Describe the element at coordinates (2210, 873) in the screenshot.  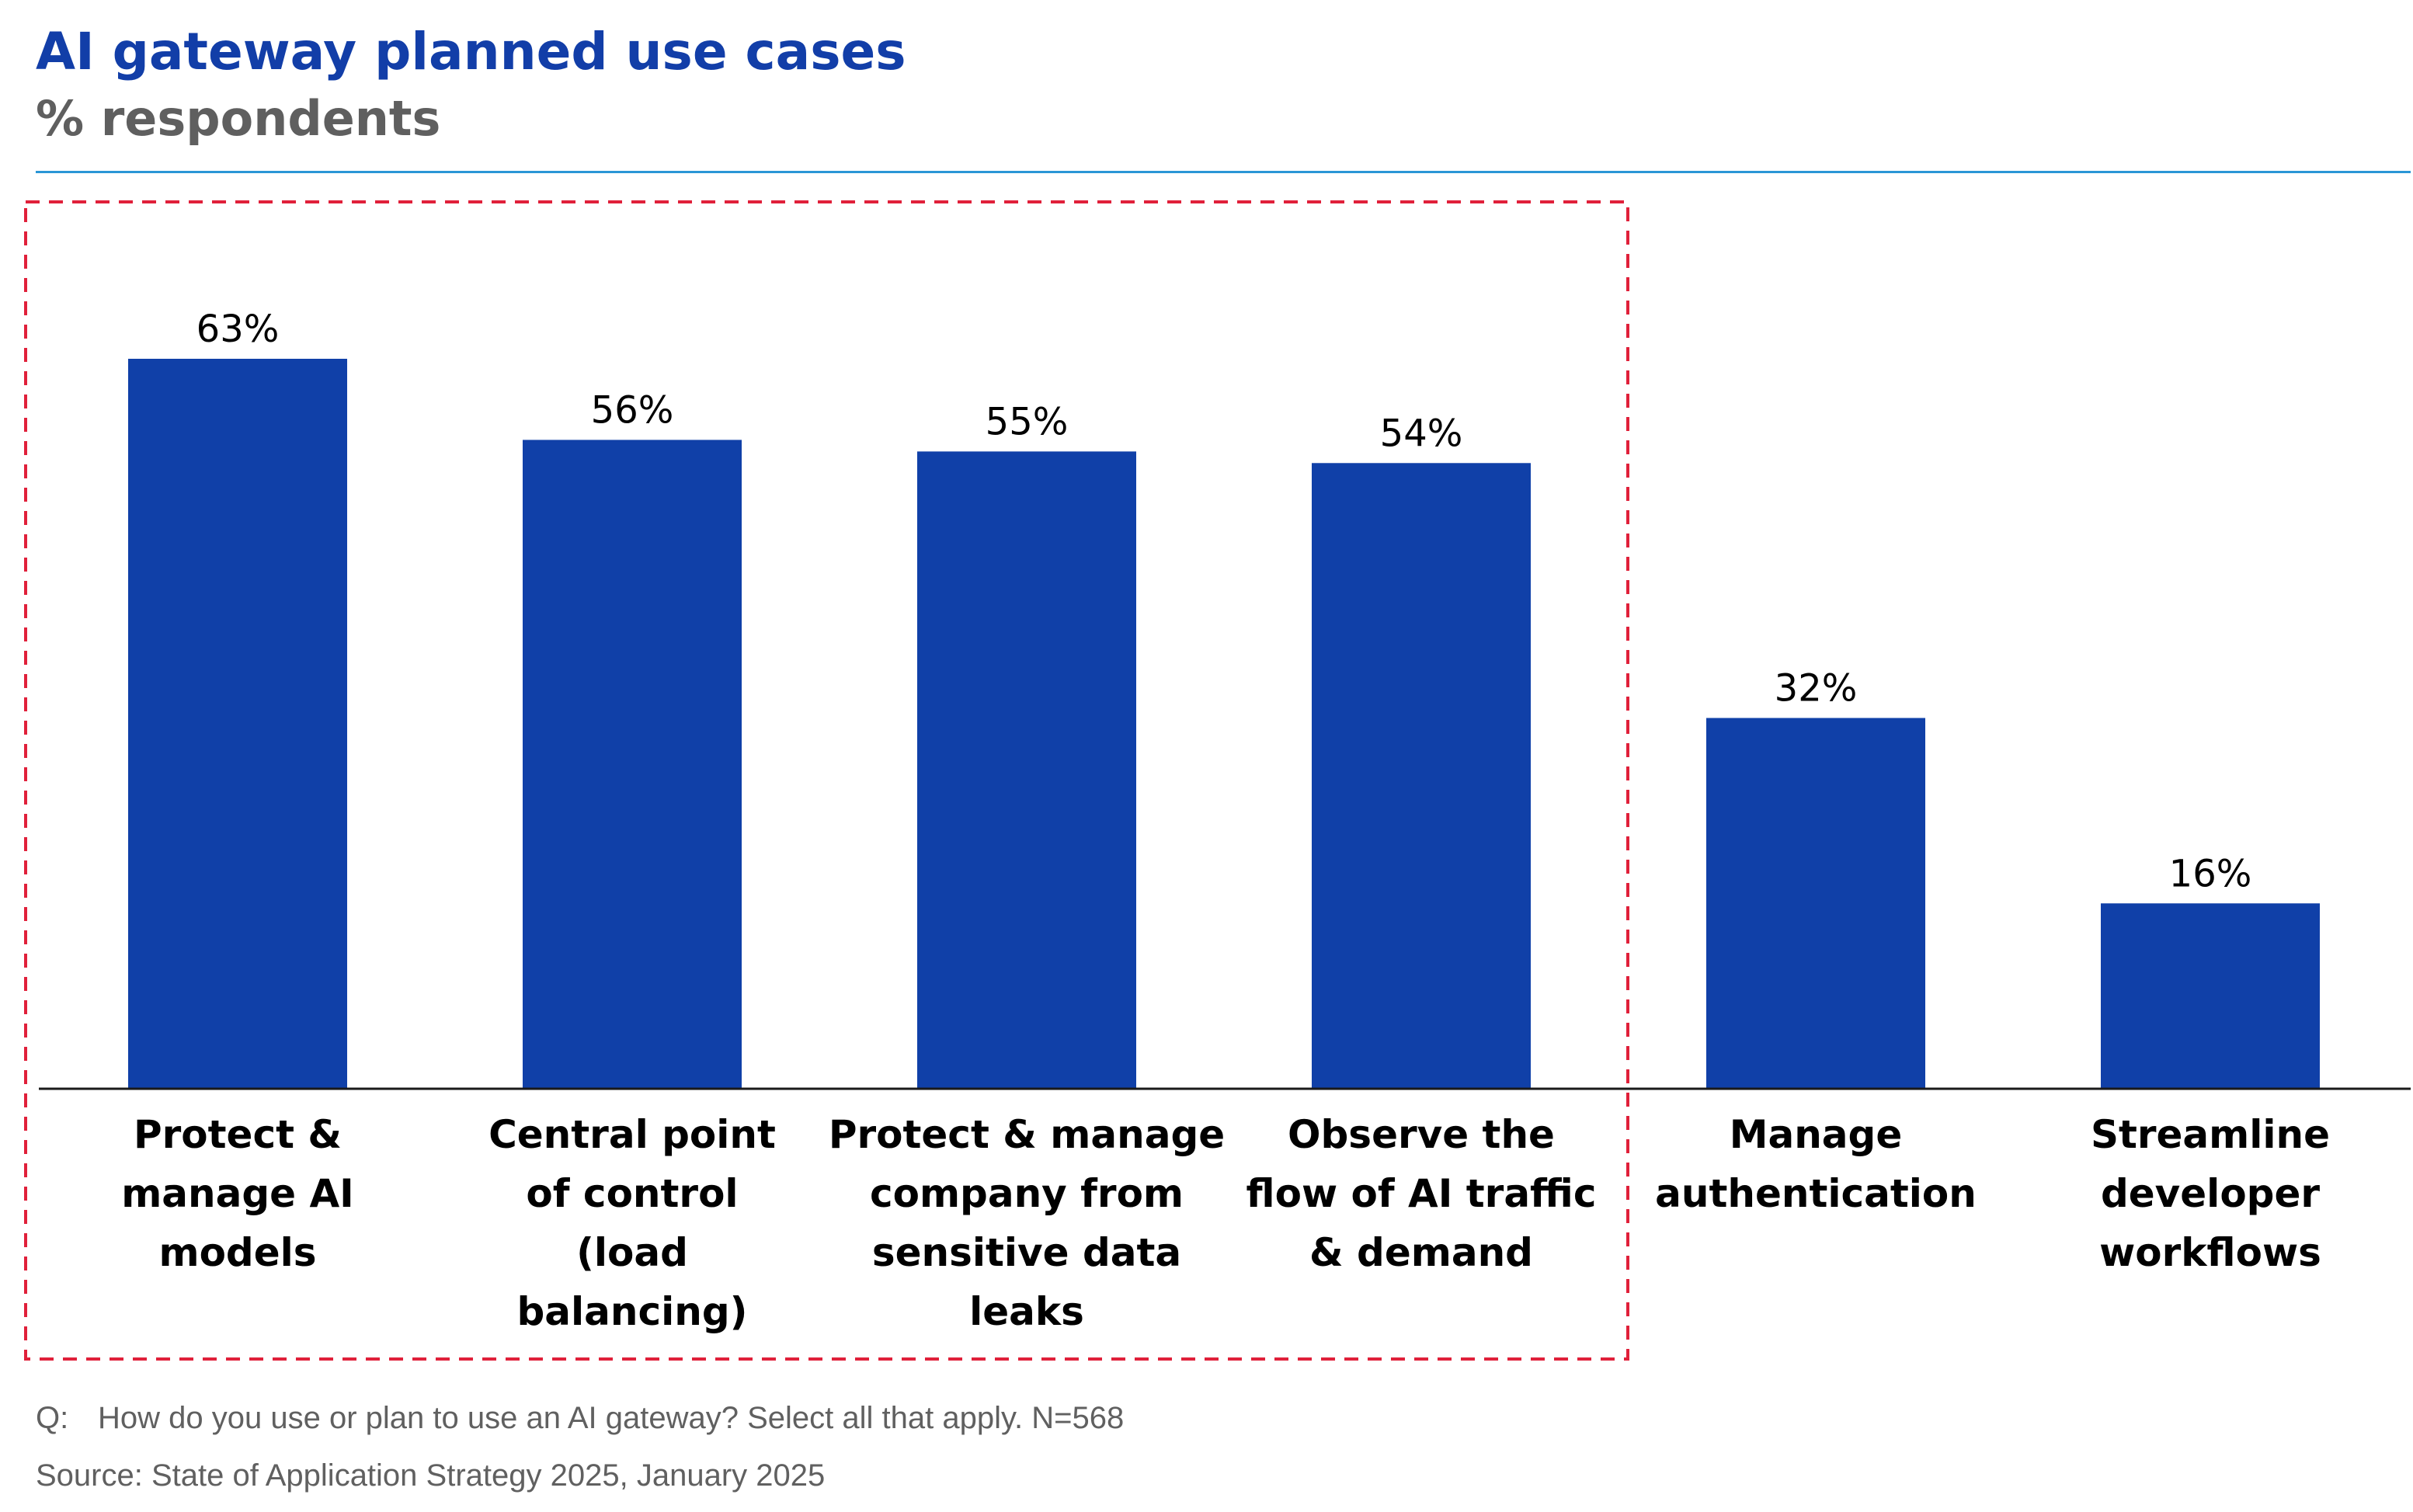
I see `bar-value-label: 16%` at that location.